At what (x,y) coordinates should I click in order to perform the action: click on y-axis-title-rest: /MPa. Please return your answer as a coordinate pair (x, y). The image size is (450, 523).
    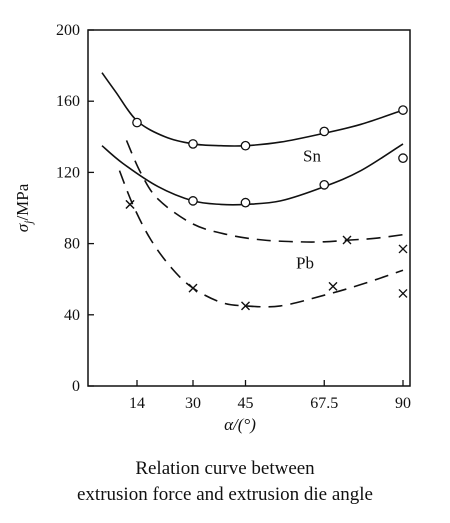
    Looking at the image, I should click on (22, 201).